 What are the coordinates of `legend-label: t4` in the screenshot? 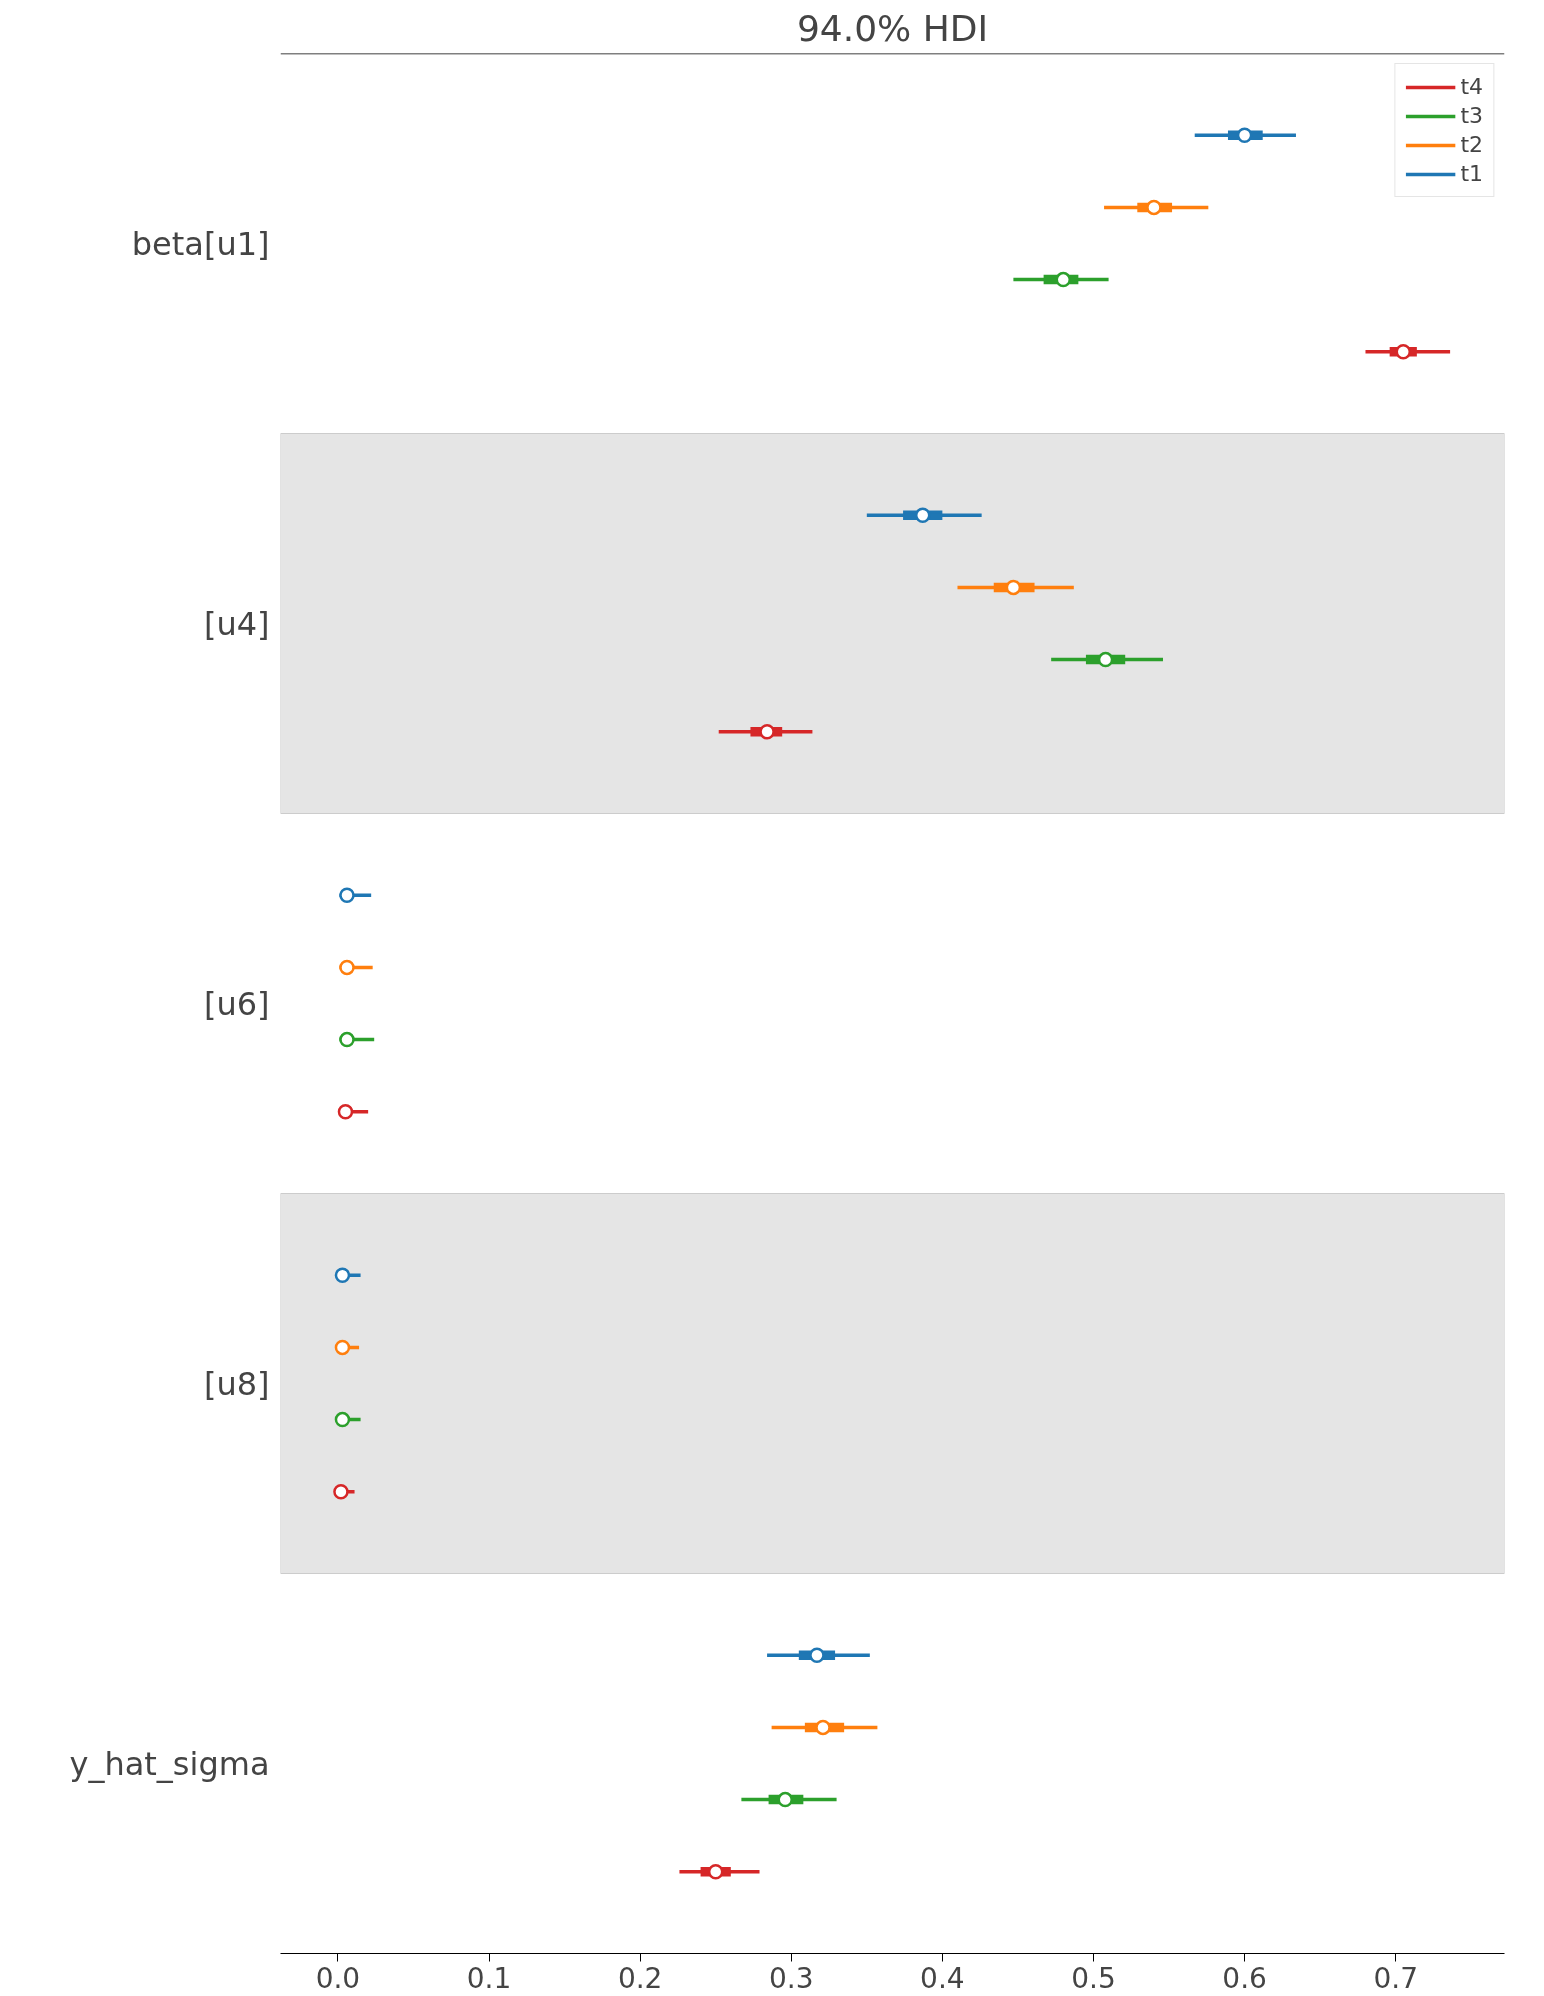 It's located at (1471, 86).